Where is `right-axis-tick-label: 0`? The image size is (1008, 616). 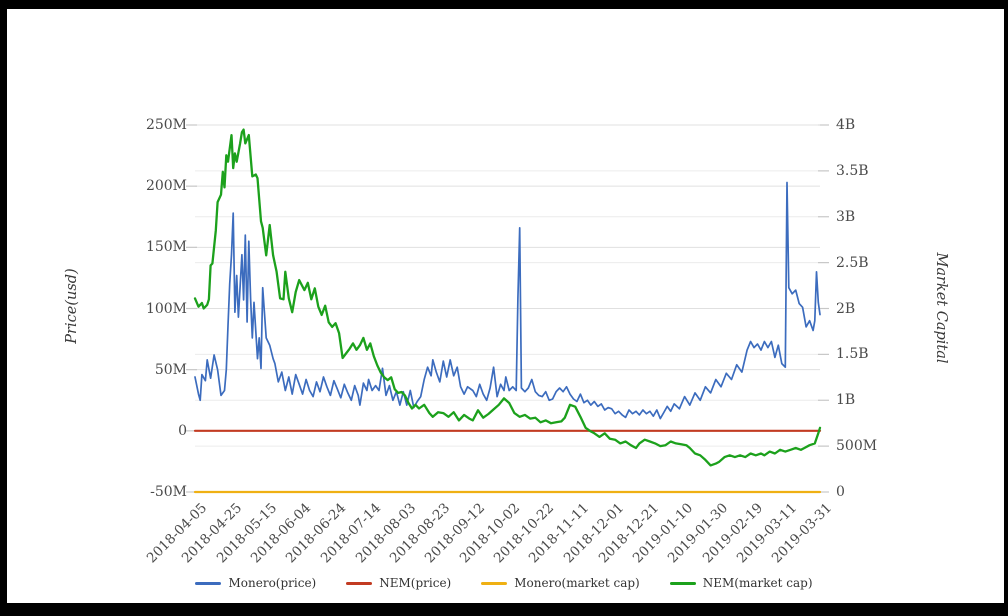
right-axis-tick-label: 0 is located at coordinates (840, 492).